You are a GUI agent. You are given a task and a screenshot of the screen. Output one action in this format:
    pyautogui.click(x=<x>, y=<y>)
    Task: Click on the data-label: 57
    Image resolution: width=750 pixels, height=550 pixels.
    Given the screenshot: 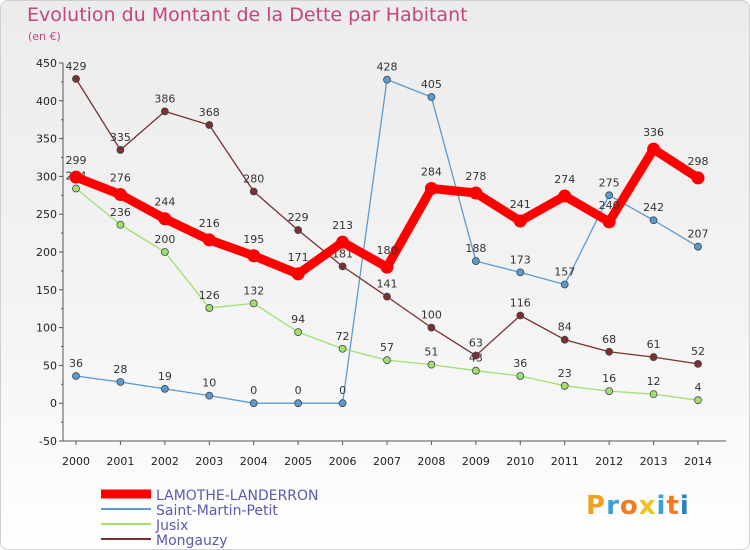 What is the action you would take?
    pyautogui.click(x=387, y=347)
    